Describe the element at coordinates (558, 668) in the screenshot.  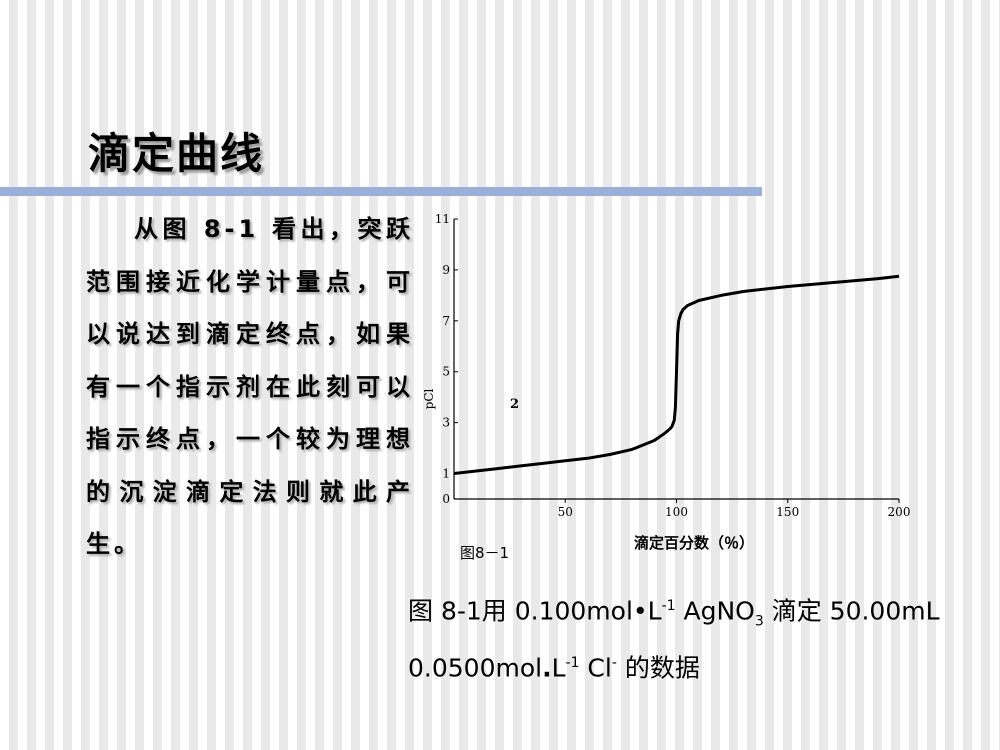
I see `caption-unit-2: L` at that location.